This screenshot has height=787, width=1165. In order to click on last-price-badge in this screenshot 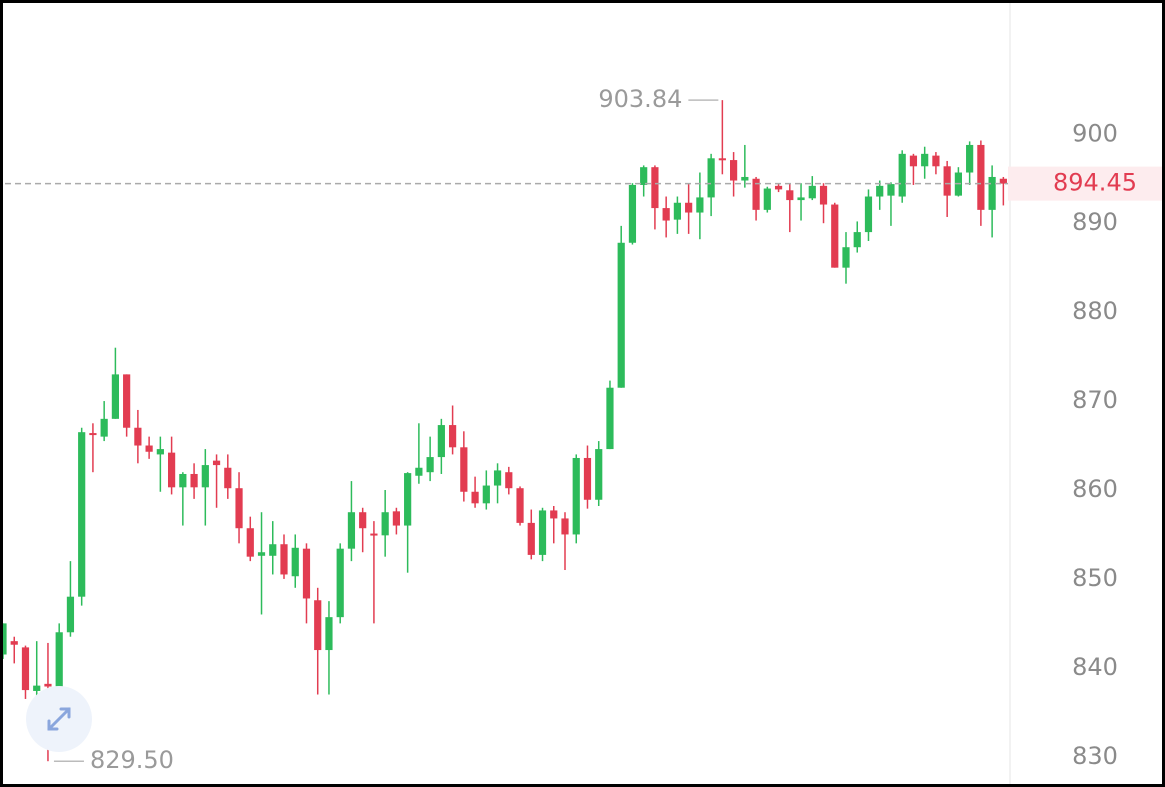, I will do `click(1086, 183)`.